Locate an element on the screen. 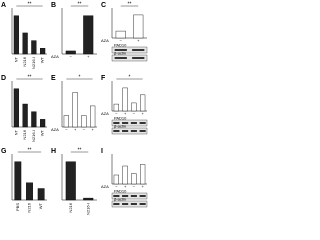  panel-label: E is located at coordinates (53, 78).